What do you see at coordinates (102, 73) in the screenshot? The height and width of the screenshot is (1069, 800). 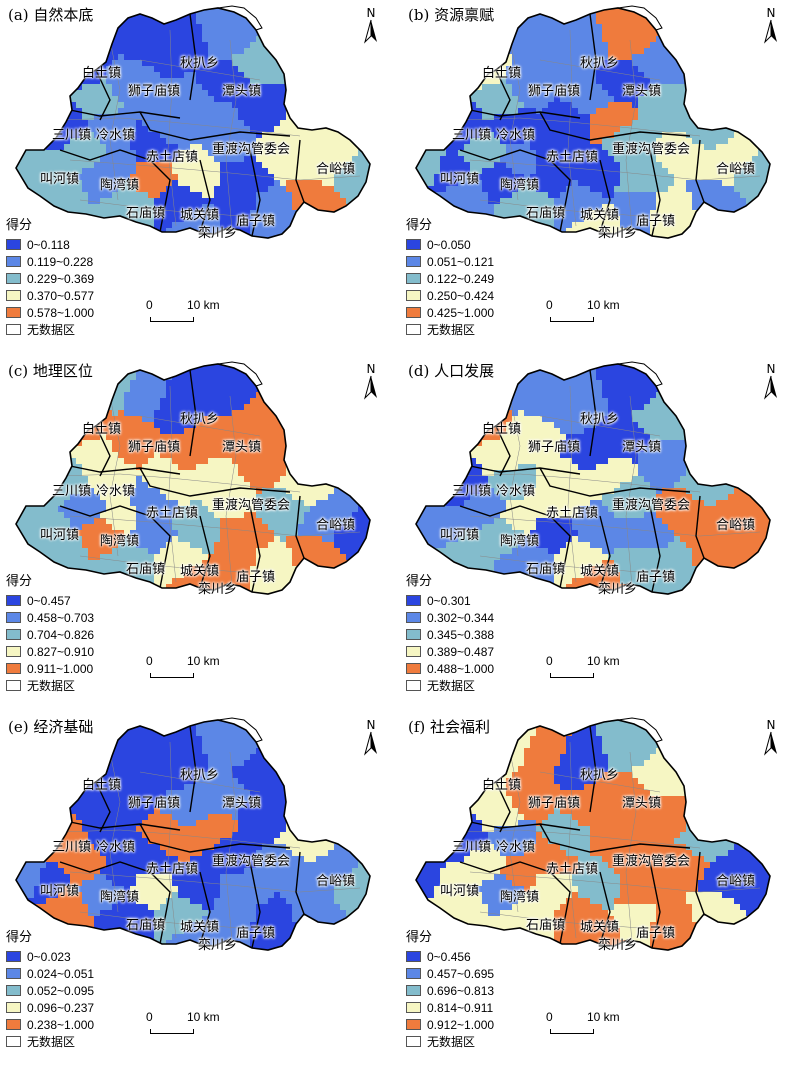 I see `town-label: 白土镇` at bounding box center [102, 73].